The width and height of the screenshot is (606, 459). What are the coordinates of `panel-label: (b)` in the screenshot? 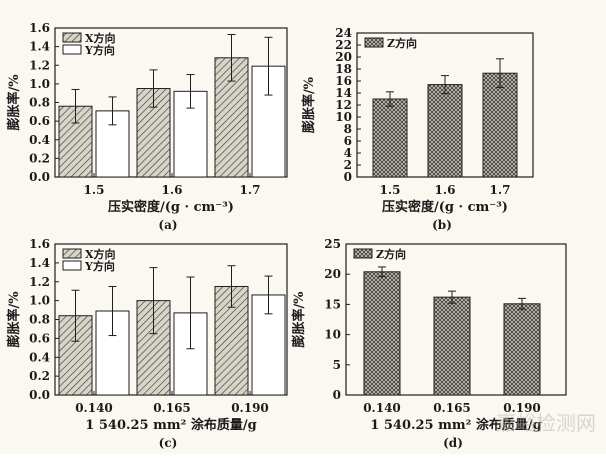 It's located at (442, 225).